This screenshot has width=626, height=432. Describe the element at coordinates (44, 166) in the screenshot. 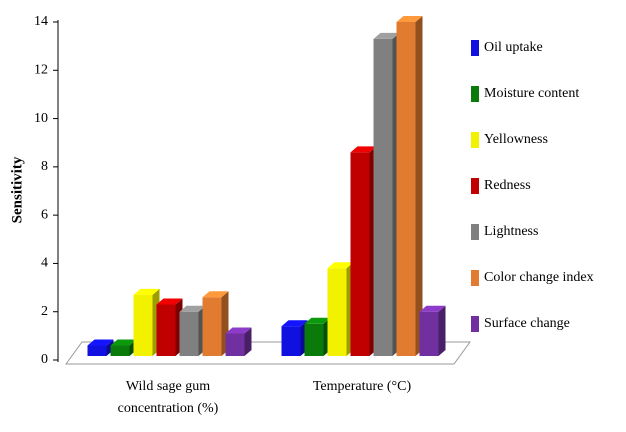

I see `y-tick-label: 8` at that location.